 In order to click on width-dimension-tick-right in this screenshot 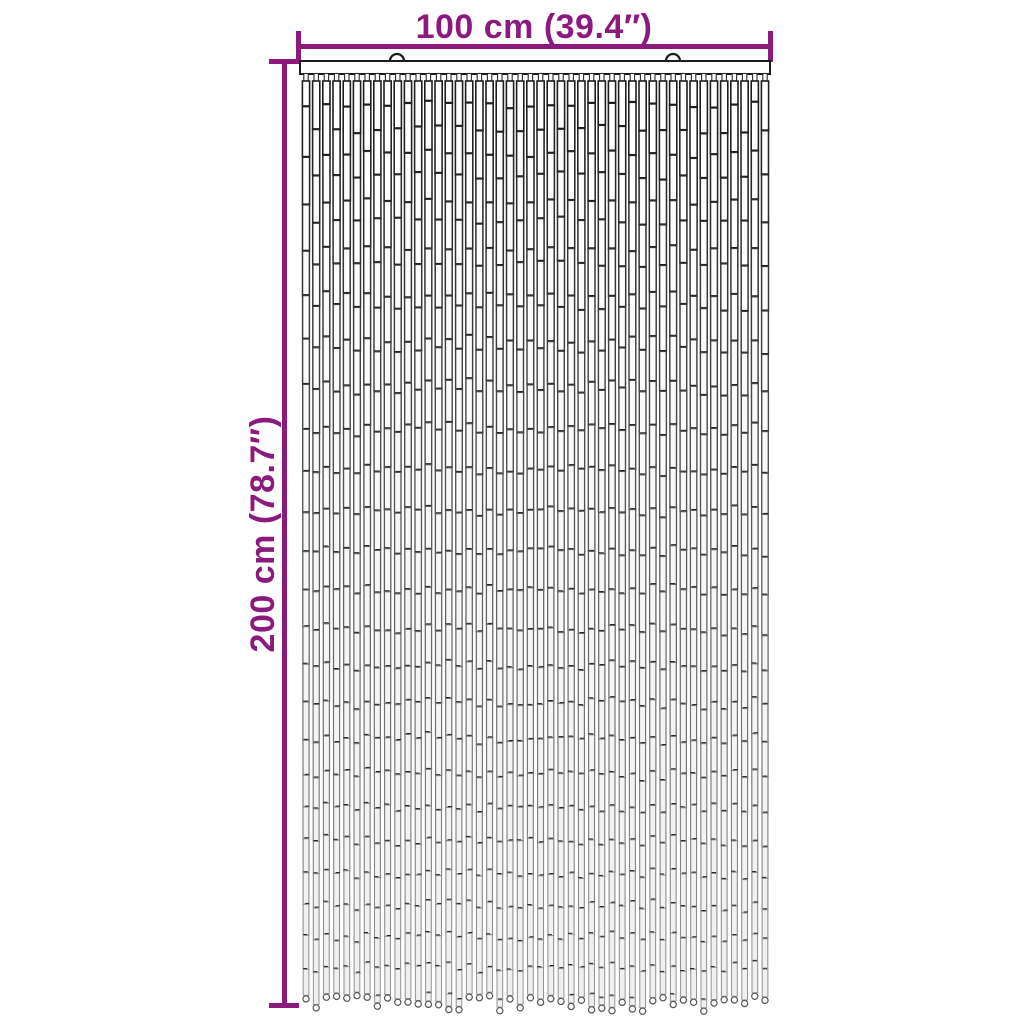, I will do `click(770, 46)`.